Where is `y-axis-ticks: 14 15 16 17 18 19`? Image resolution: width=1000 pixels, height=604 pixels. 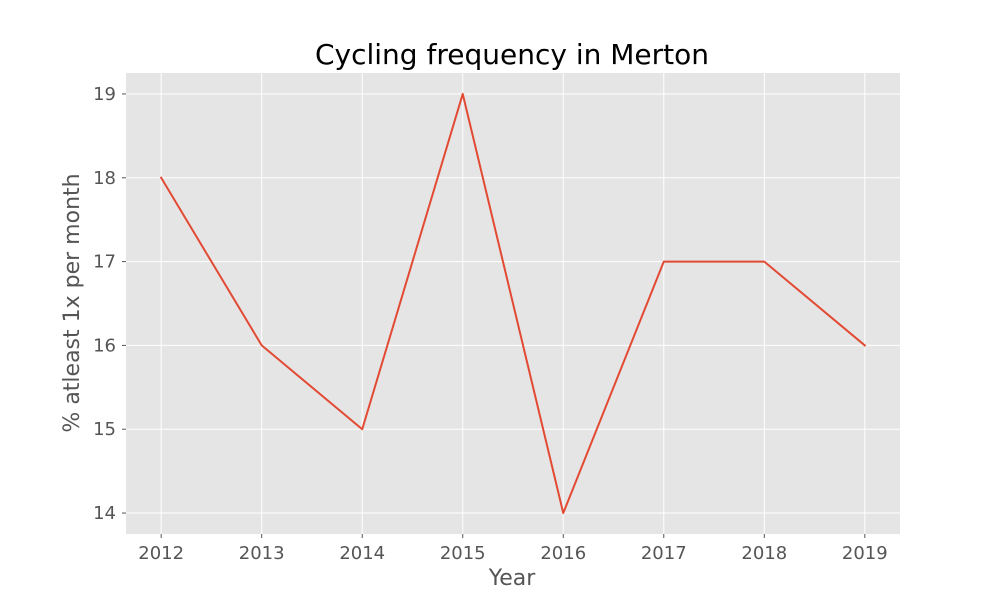 y-axis-ticks: 14 15 16 17 18 19 is located at coordinates (109, 304).